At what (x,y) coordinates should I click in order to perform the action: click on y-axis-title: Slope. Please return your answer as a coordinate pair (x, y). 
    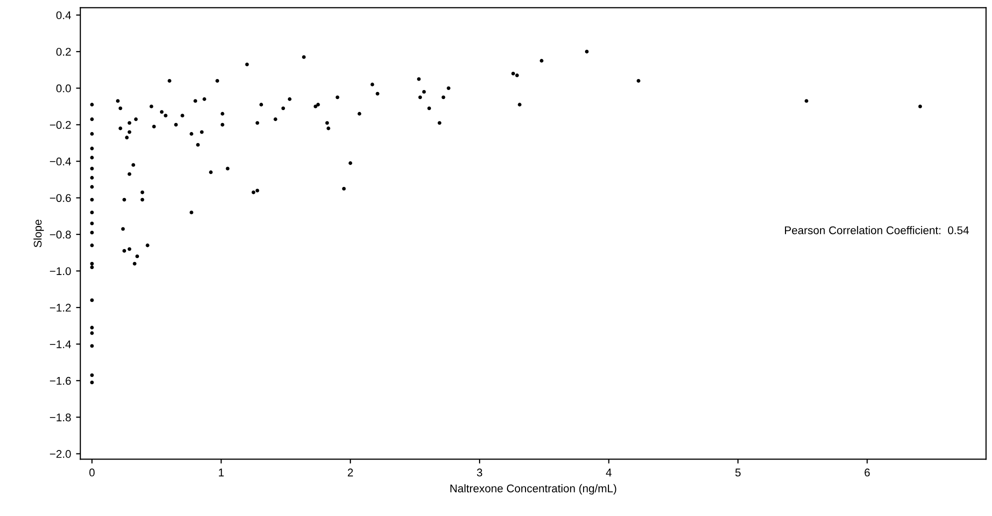
    Looking at the image, I should click on (38, 234).